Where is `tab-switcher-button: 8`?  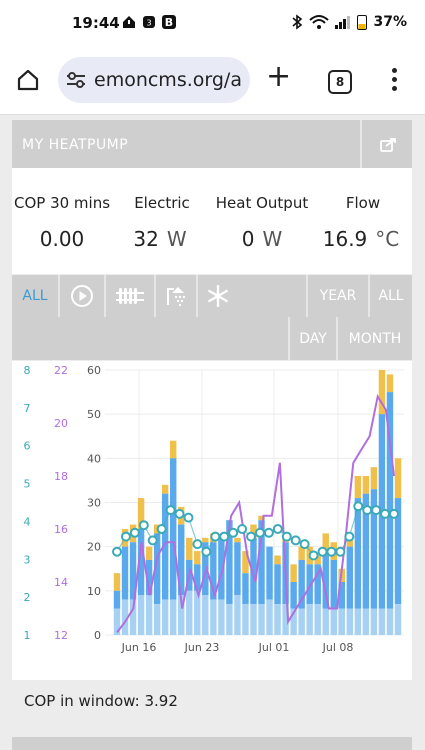 tab-switcher-button: 8 is located at coordinates (340, 82).